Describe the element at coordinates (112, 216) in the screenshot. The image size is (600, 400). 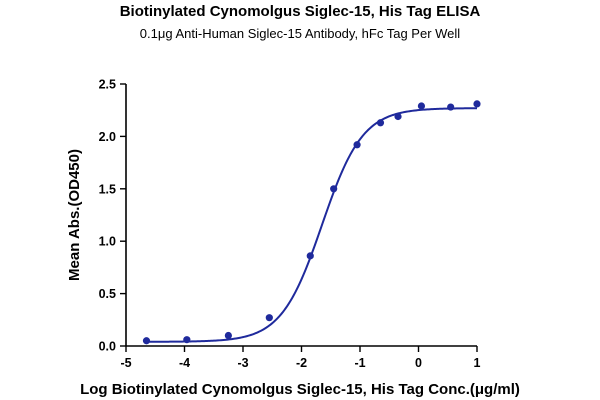
I see `y-ticks: 0.0 0.5 1.0 1.5 2.0 2.5` at that location.